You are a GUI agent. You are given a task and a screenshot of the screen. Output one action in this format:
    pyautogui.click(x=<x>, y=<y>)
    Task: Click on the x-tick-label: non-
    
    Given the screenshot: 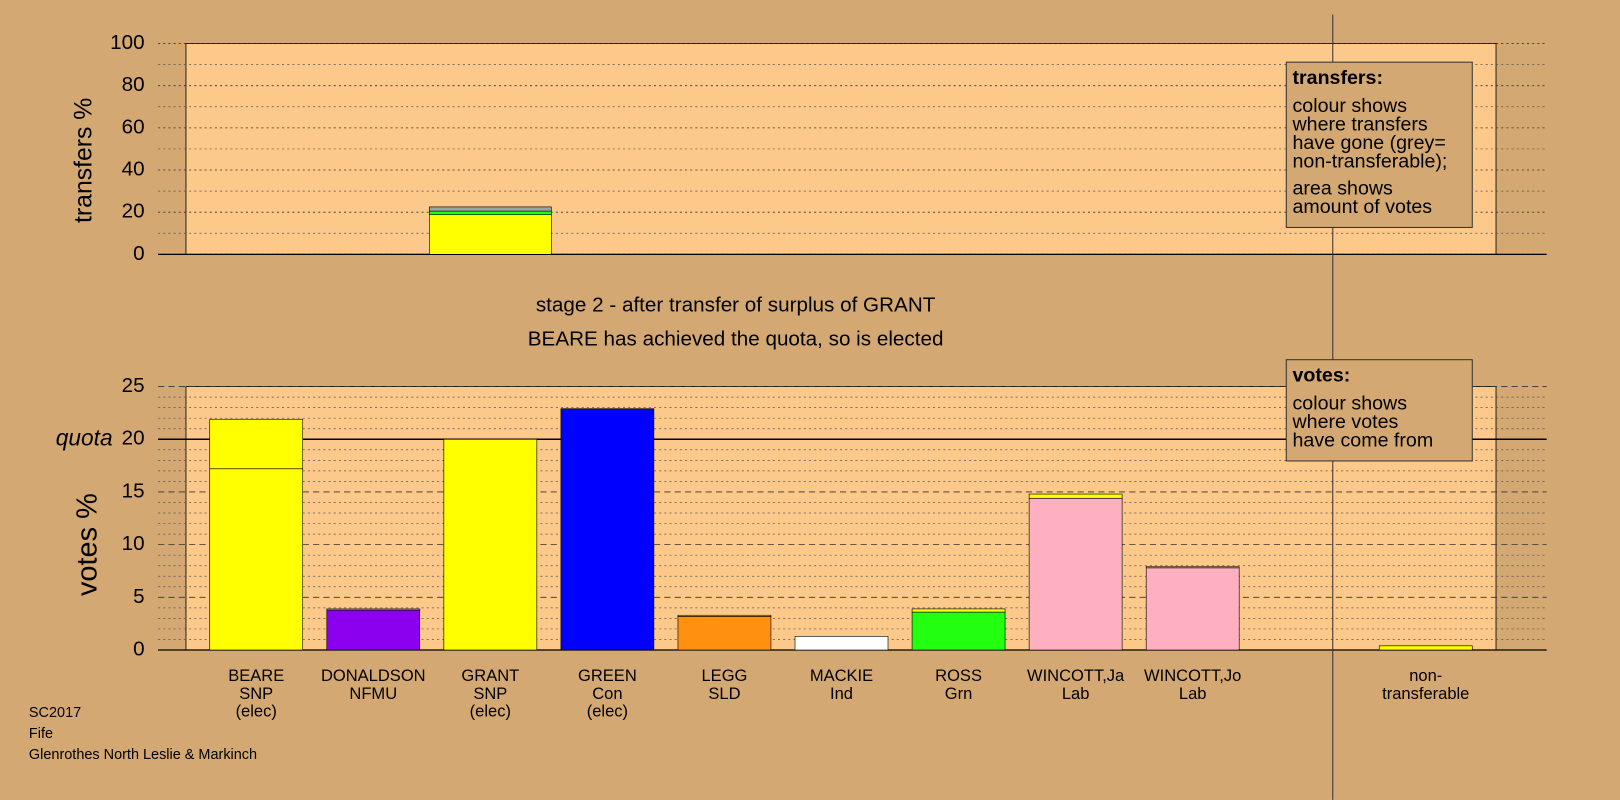 What is the action you would take?
    pyautogui.click(x=1425, y=675)
    